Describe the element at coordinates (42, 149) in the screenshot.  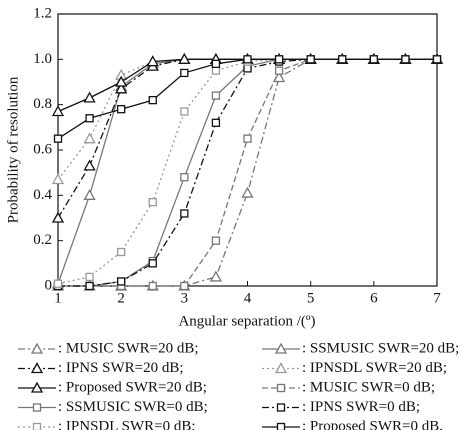
I see `y-tick-label: 0.6` at that location.